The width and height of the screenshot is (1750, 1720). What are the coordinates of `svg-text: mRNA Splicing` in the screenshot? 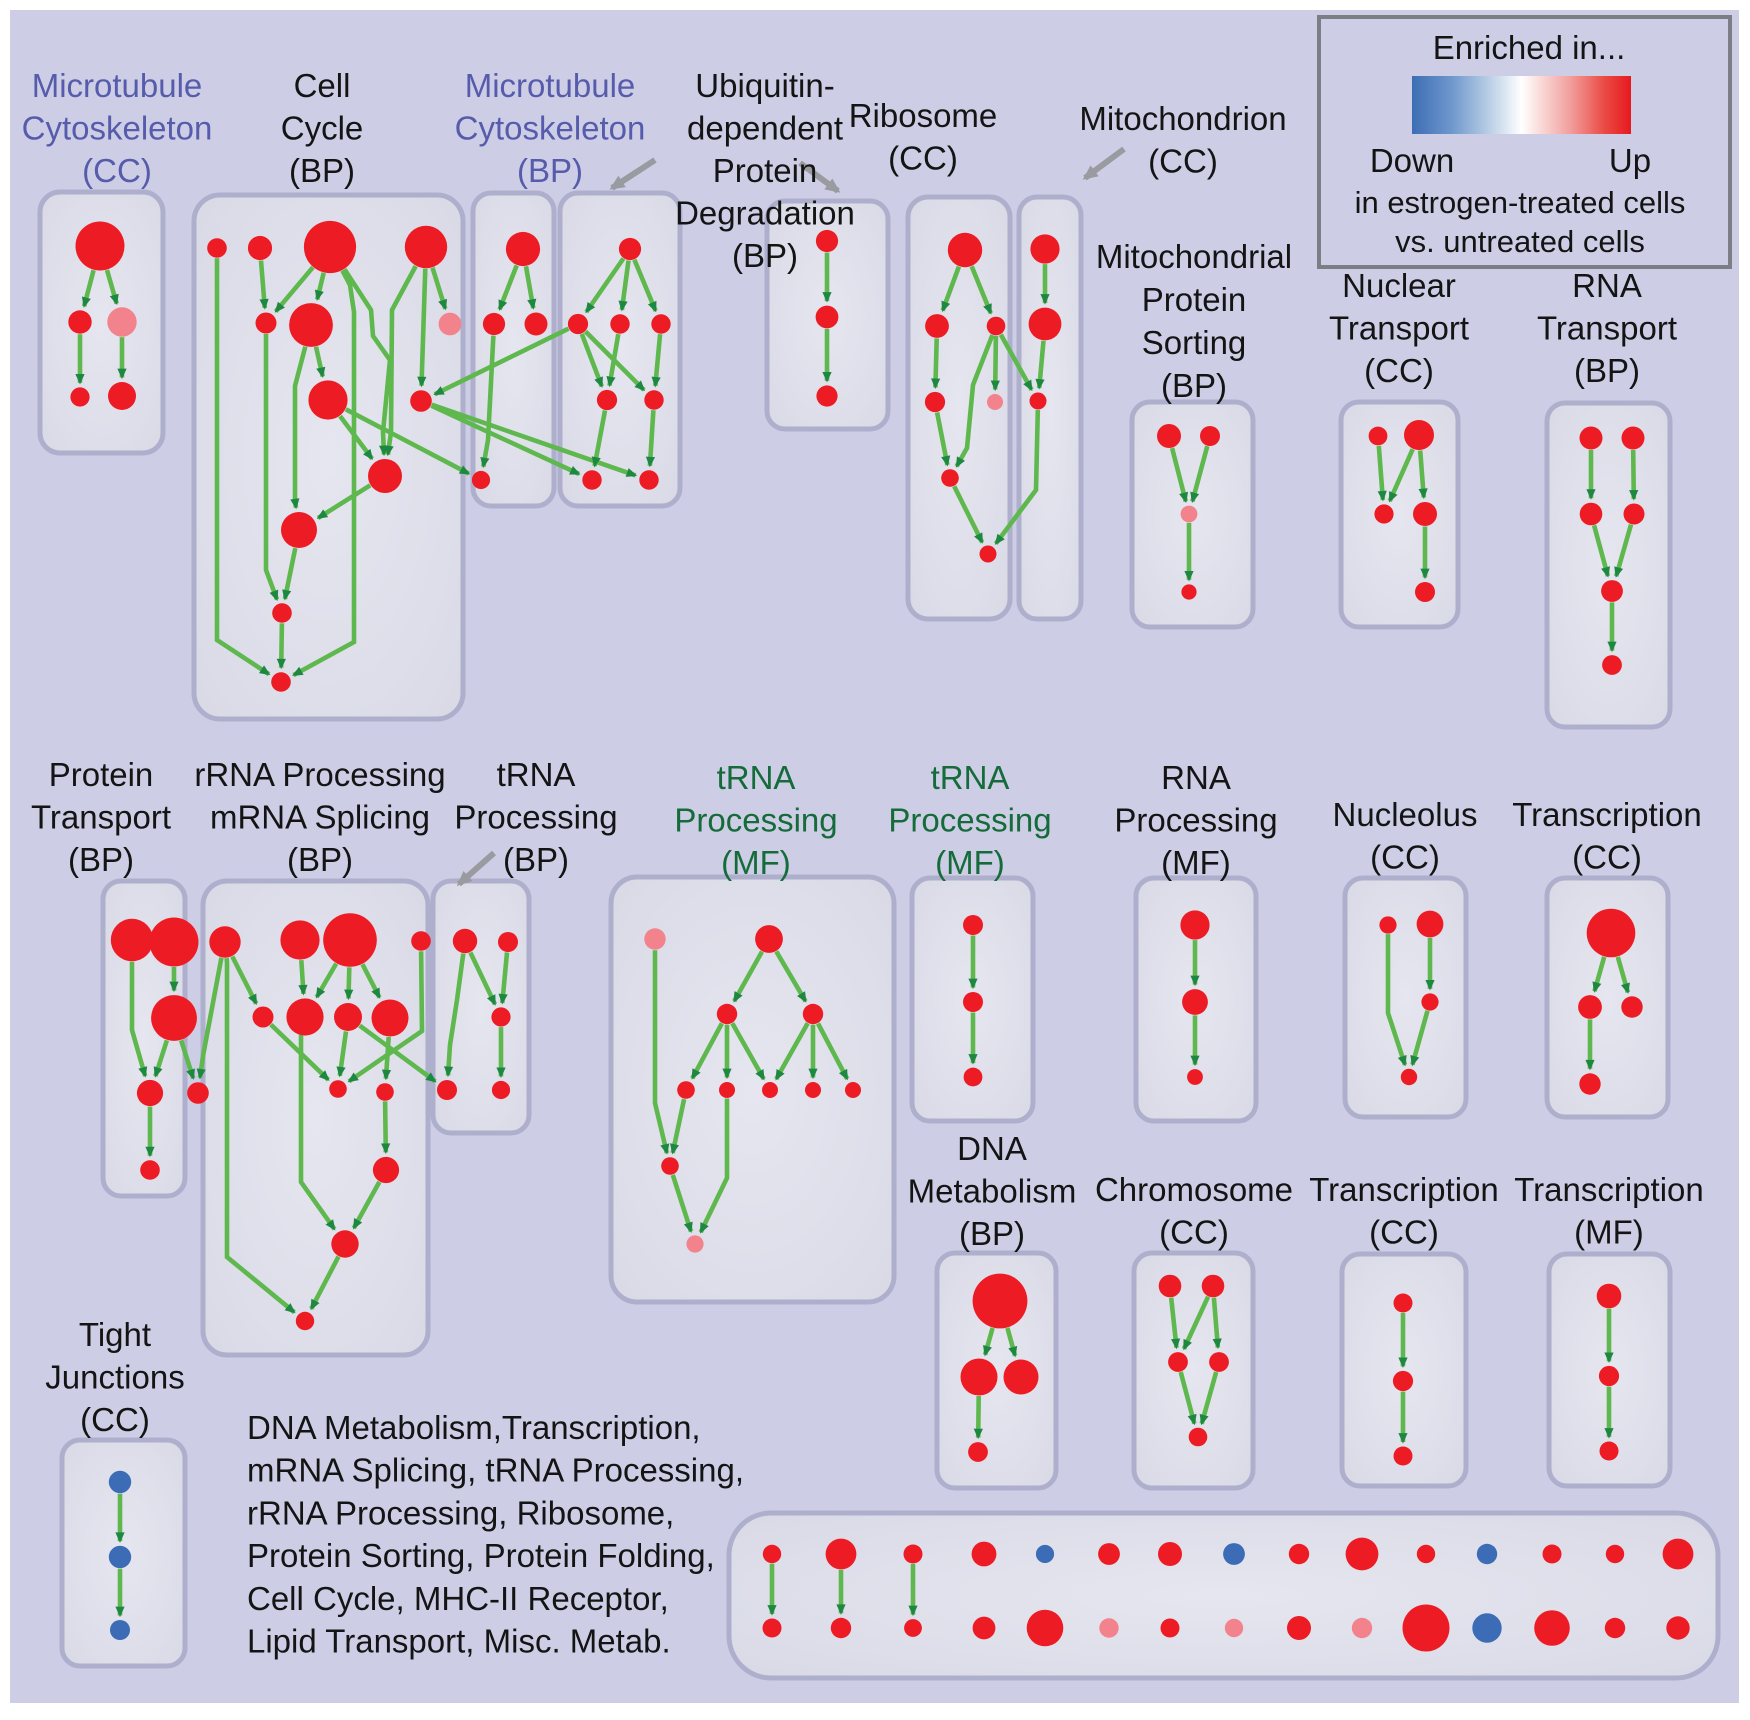 It's located at (320, 817).